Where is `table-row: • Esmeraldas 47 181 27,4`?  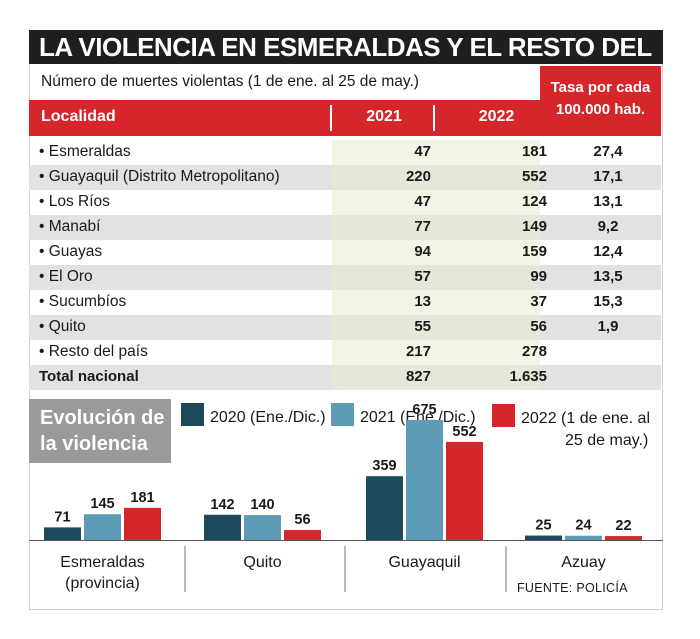 table-row: • Esmeraldas 47 181 27,4 is located at coordinates (345, 152).